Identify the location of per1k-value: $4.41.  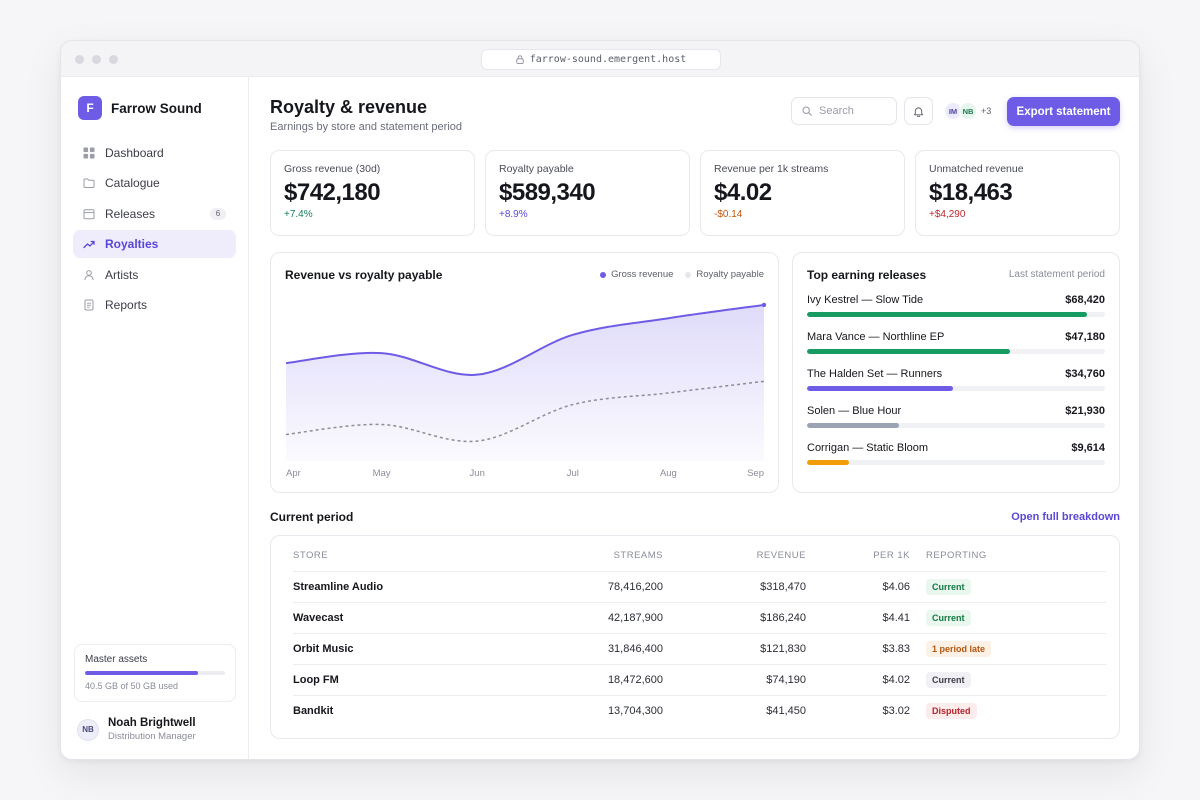
(858, 618).